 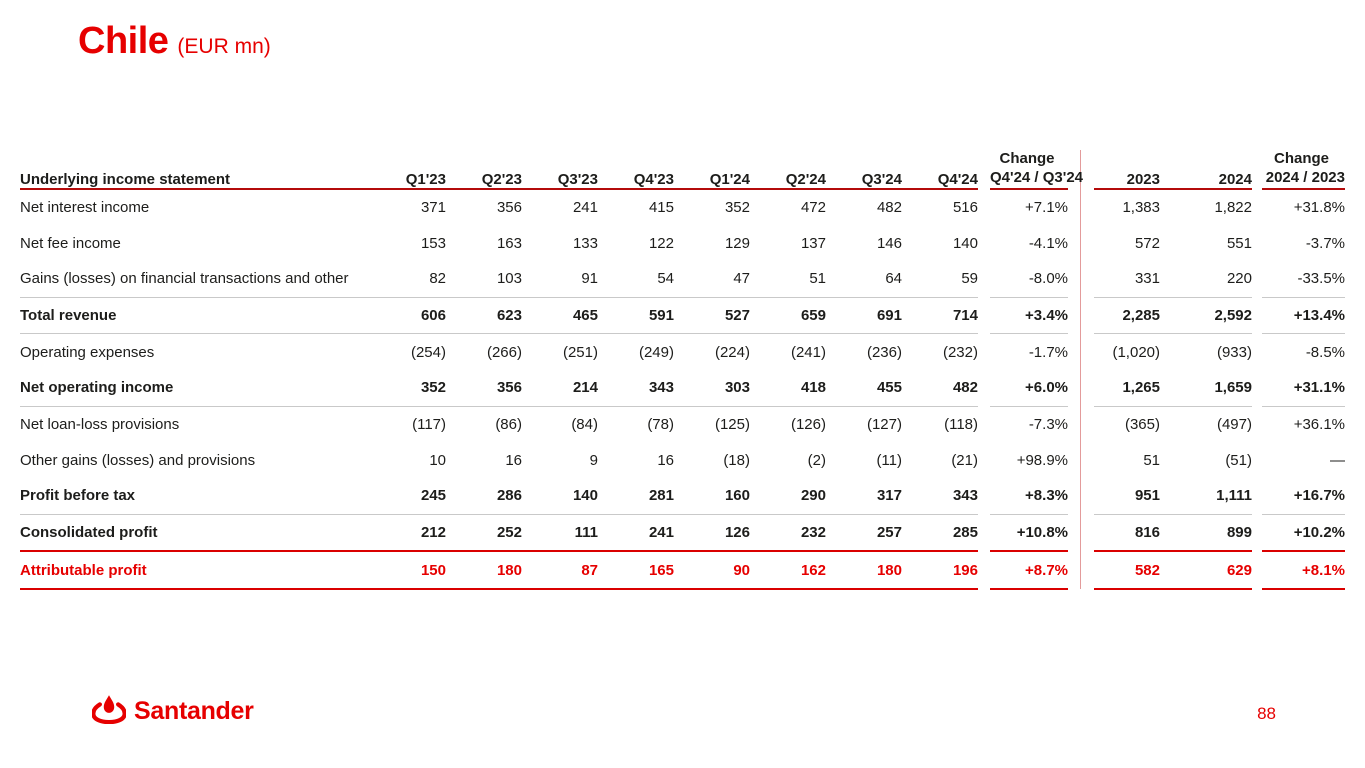 What do you see at coordinates (1234, 424) in the screenshot?
I see `value-cell: (497)` at bounding box center [1234, 424].